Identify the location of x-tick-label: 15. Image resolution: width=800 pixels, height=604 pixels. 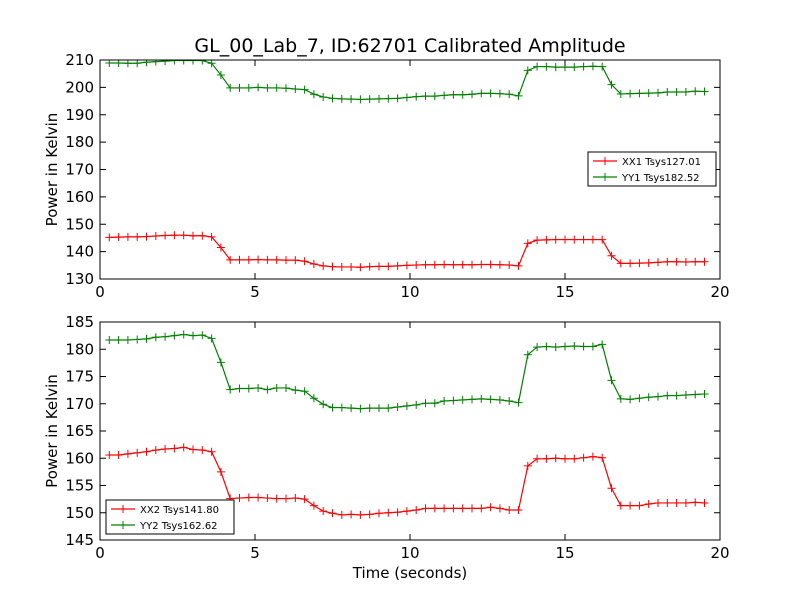
(564, 292).